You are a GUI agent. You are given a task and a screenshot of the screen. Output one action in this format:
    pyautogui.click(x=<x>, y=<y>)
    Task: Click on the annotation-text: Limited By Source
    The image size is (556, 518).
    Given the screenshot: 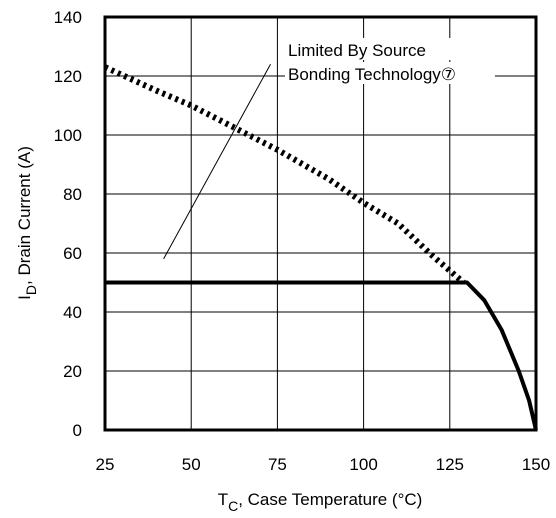 What is the action you would take?
    pyautogui.click(x=357, y=50)
    